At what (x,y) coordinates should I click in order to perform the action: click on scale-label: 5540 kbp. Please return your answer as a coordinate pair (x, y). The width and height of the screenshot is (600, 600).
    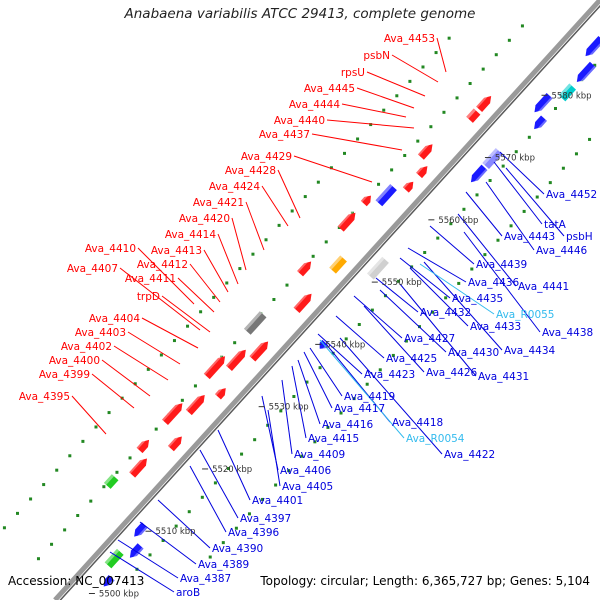
    Looking at the image, I should click on (345, 345).